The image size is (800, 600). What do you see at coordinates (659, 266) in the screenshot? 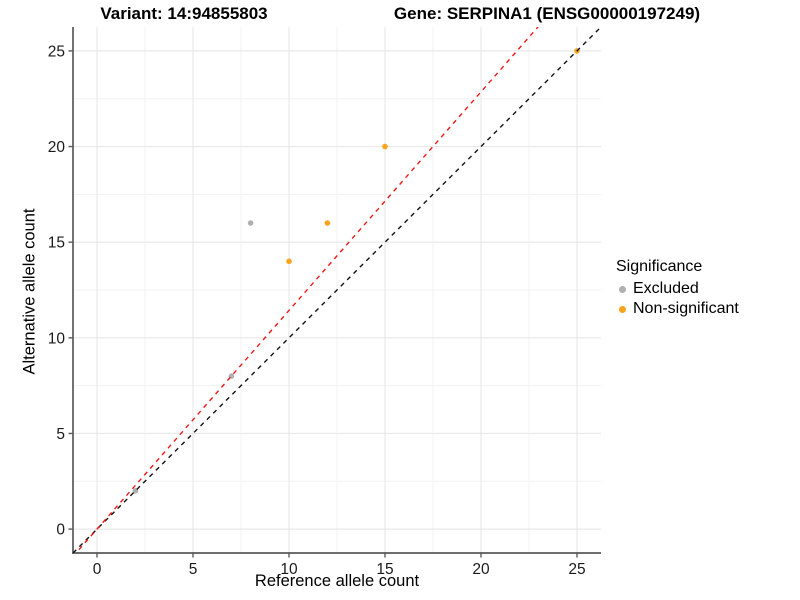
I see `legend-title: Significance` at bounding box center [659, 266].